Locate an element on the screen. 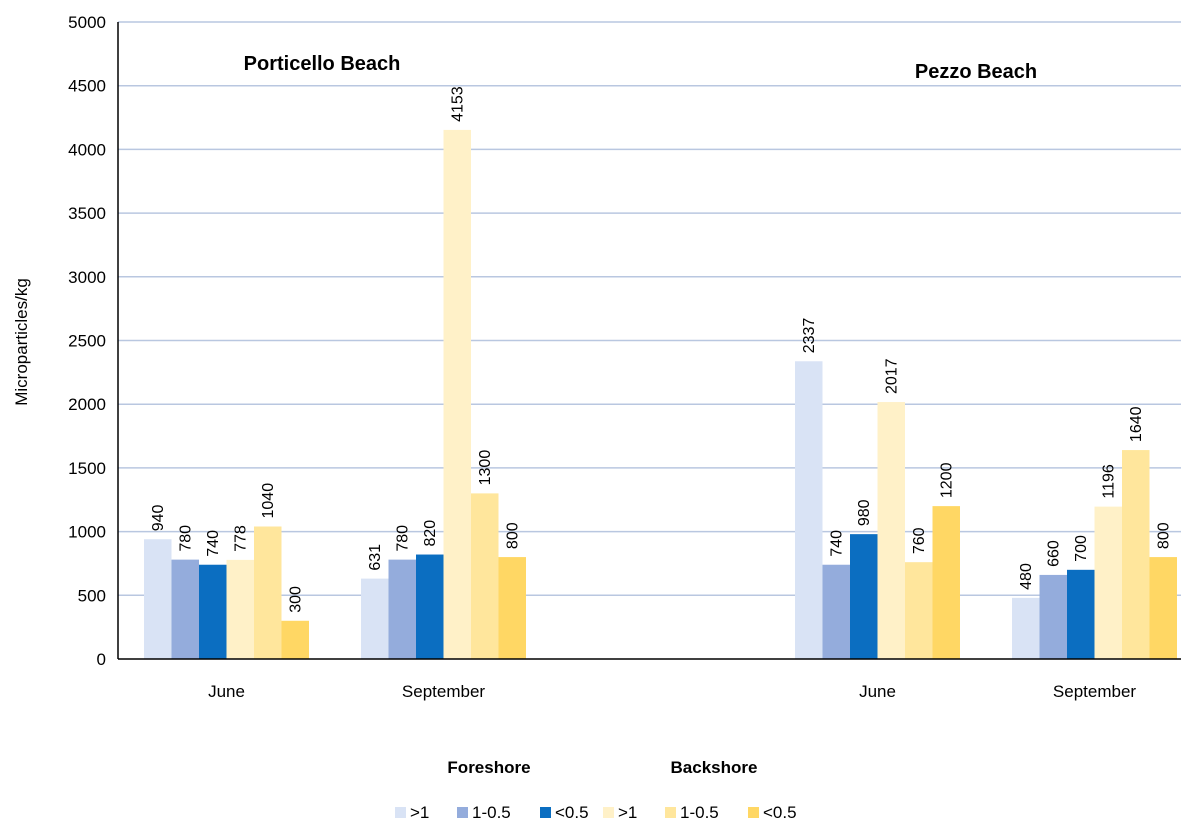 Image resolution: width=1193 pixels, height=828 pixels. data-label: 778 is located at coordinates (240, 538).